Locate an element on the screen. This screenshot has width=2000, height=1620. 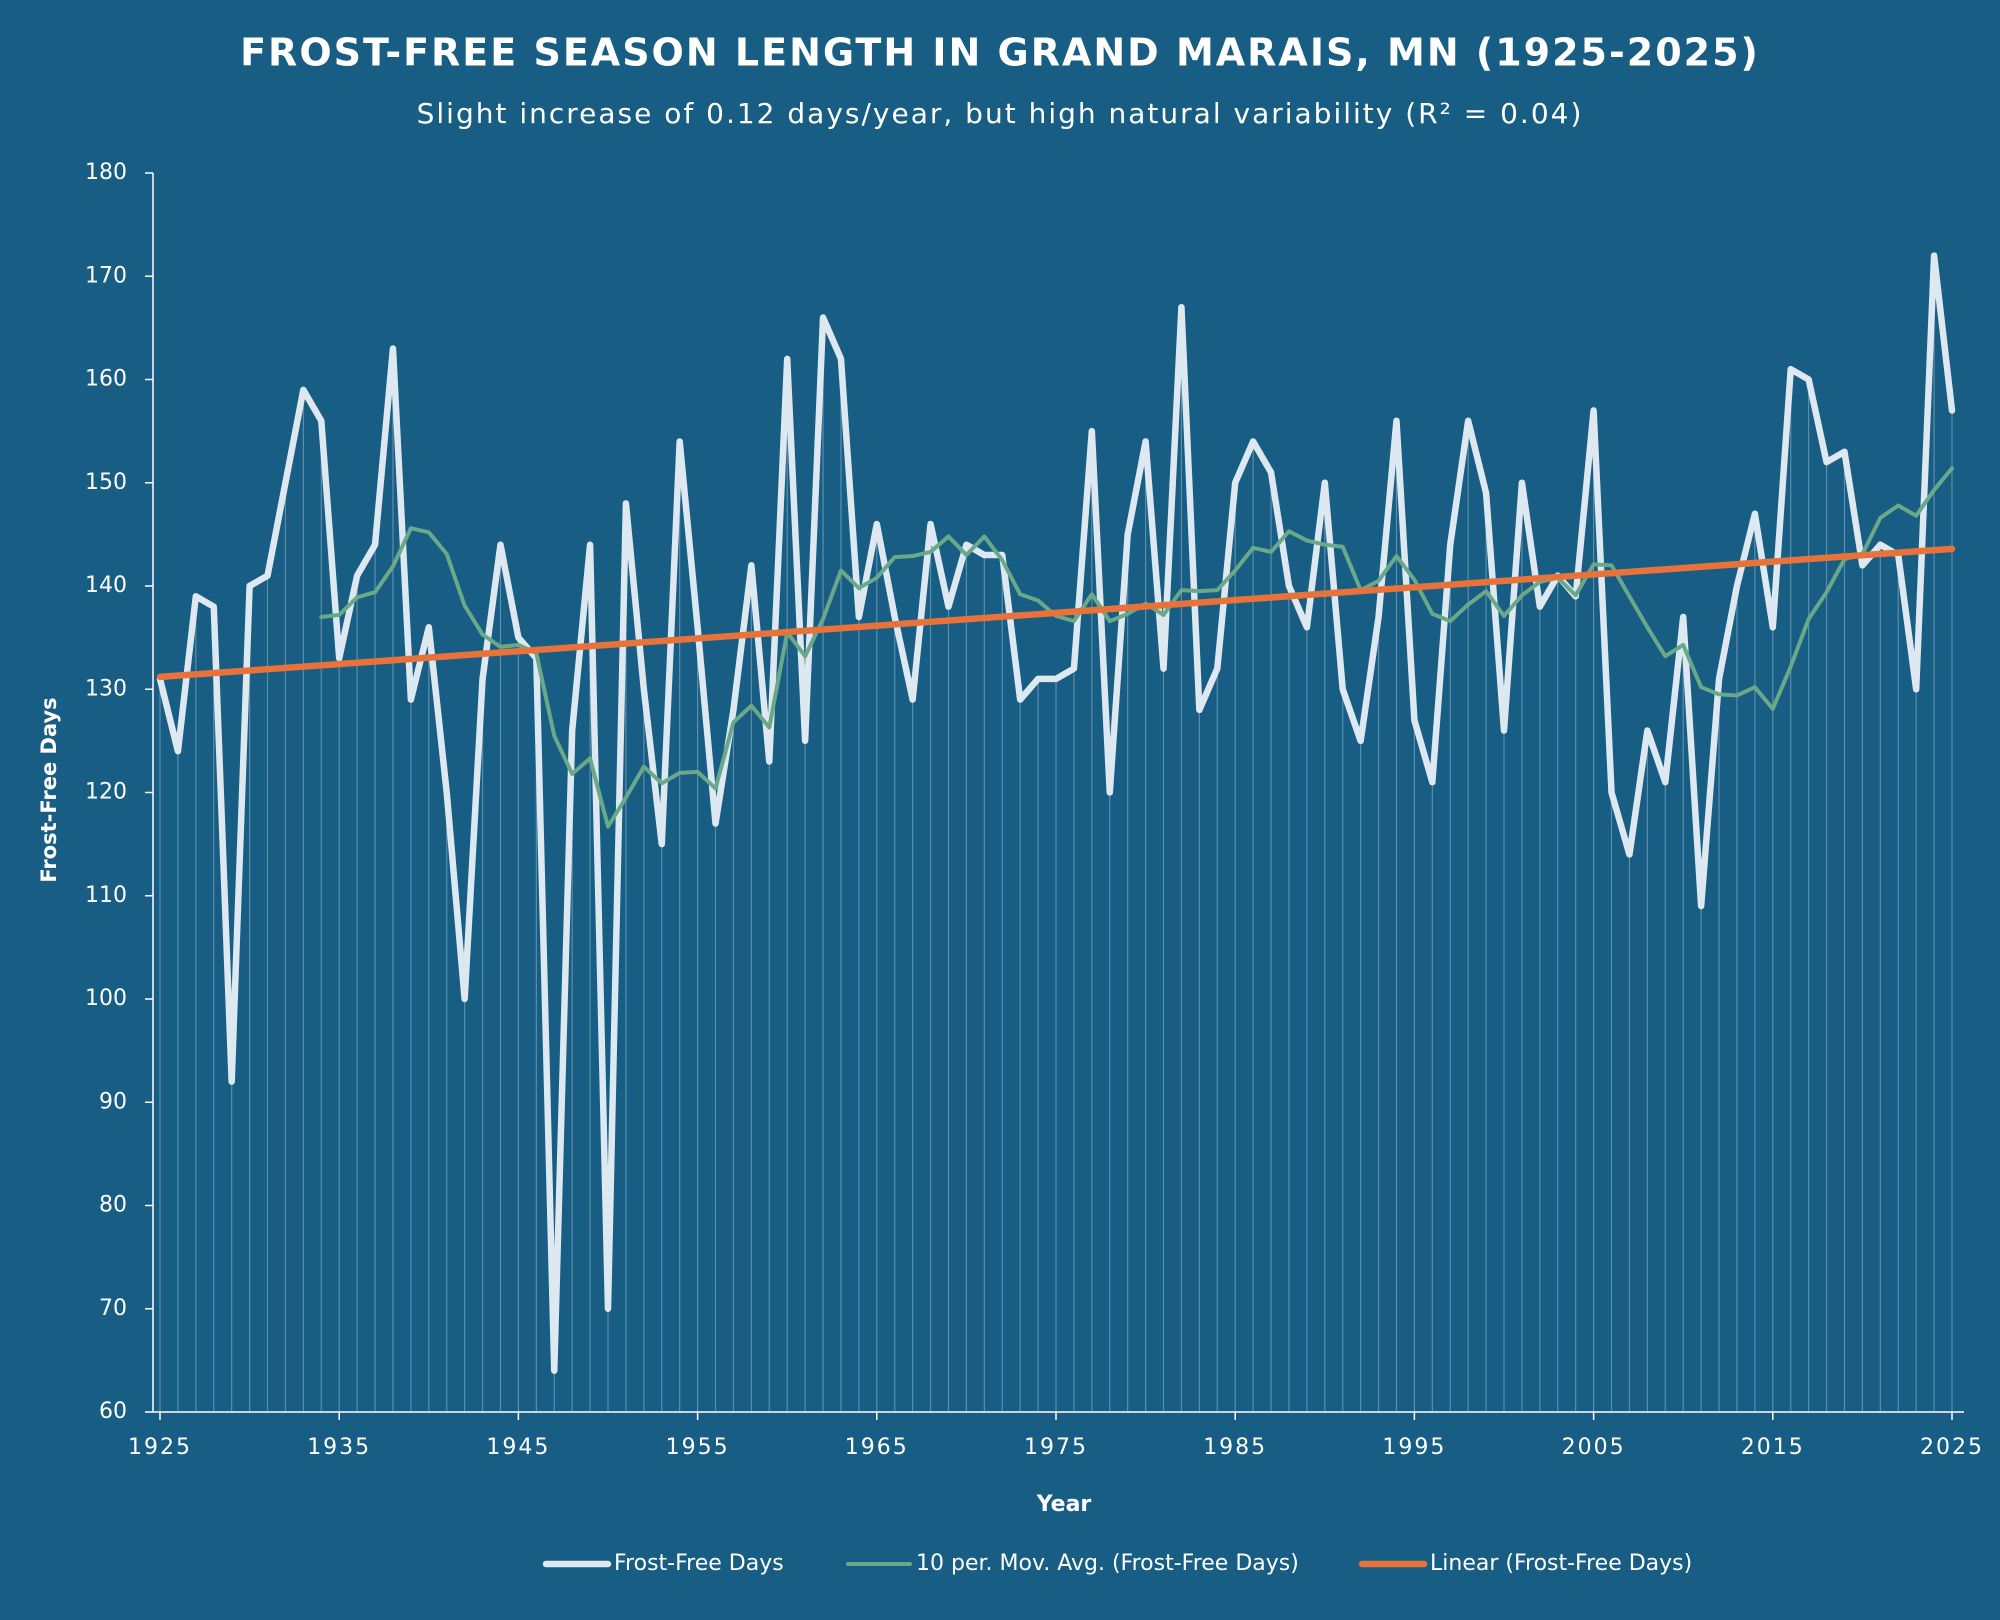
legend-label: 10 per. Mov. Avg. (Frost-Free Days) is located at coordinates (1107, 1563).